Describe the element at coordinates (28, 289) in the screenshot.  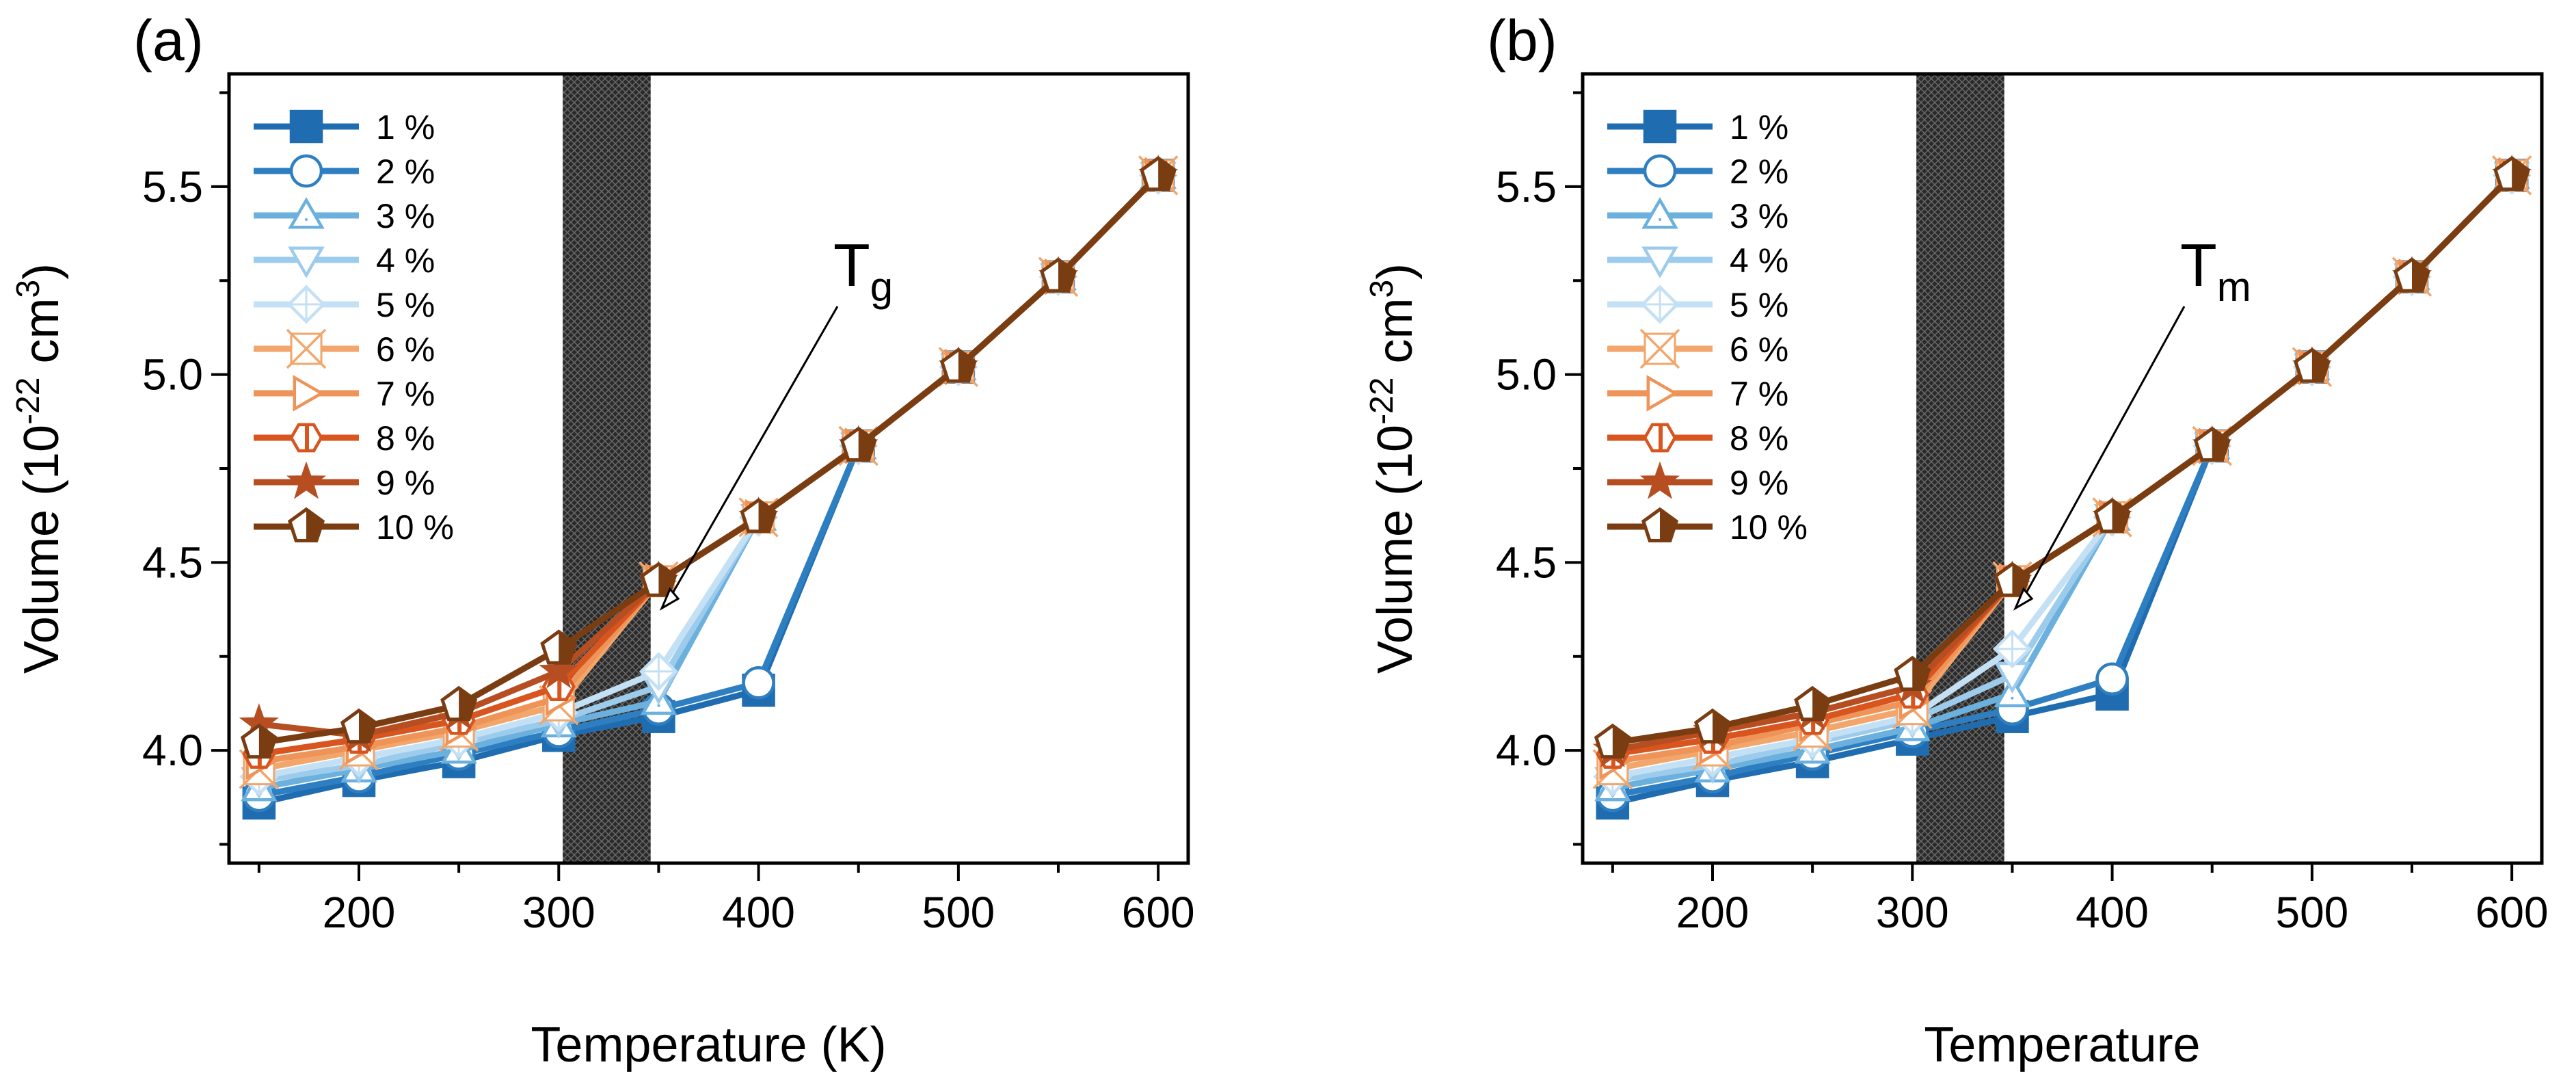
I see `y-label-unit-exponent: 3` at that location.